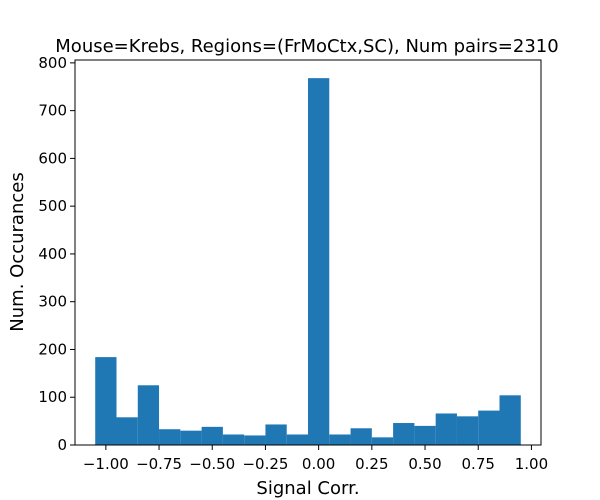 The height and width of the screenshot is (500, 600). What do you see at coordinates (318, 464) in the screenshot?
I see `x-tick-label: 0.00` at bounding box center [318, 464].